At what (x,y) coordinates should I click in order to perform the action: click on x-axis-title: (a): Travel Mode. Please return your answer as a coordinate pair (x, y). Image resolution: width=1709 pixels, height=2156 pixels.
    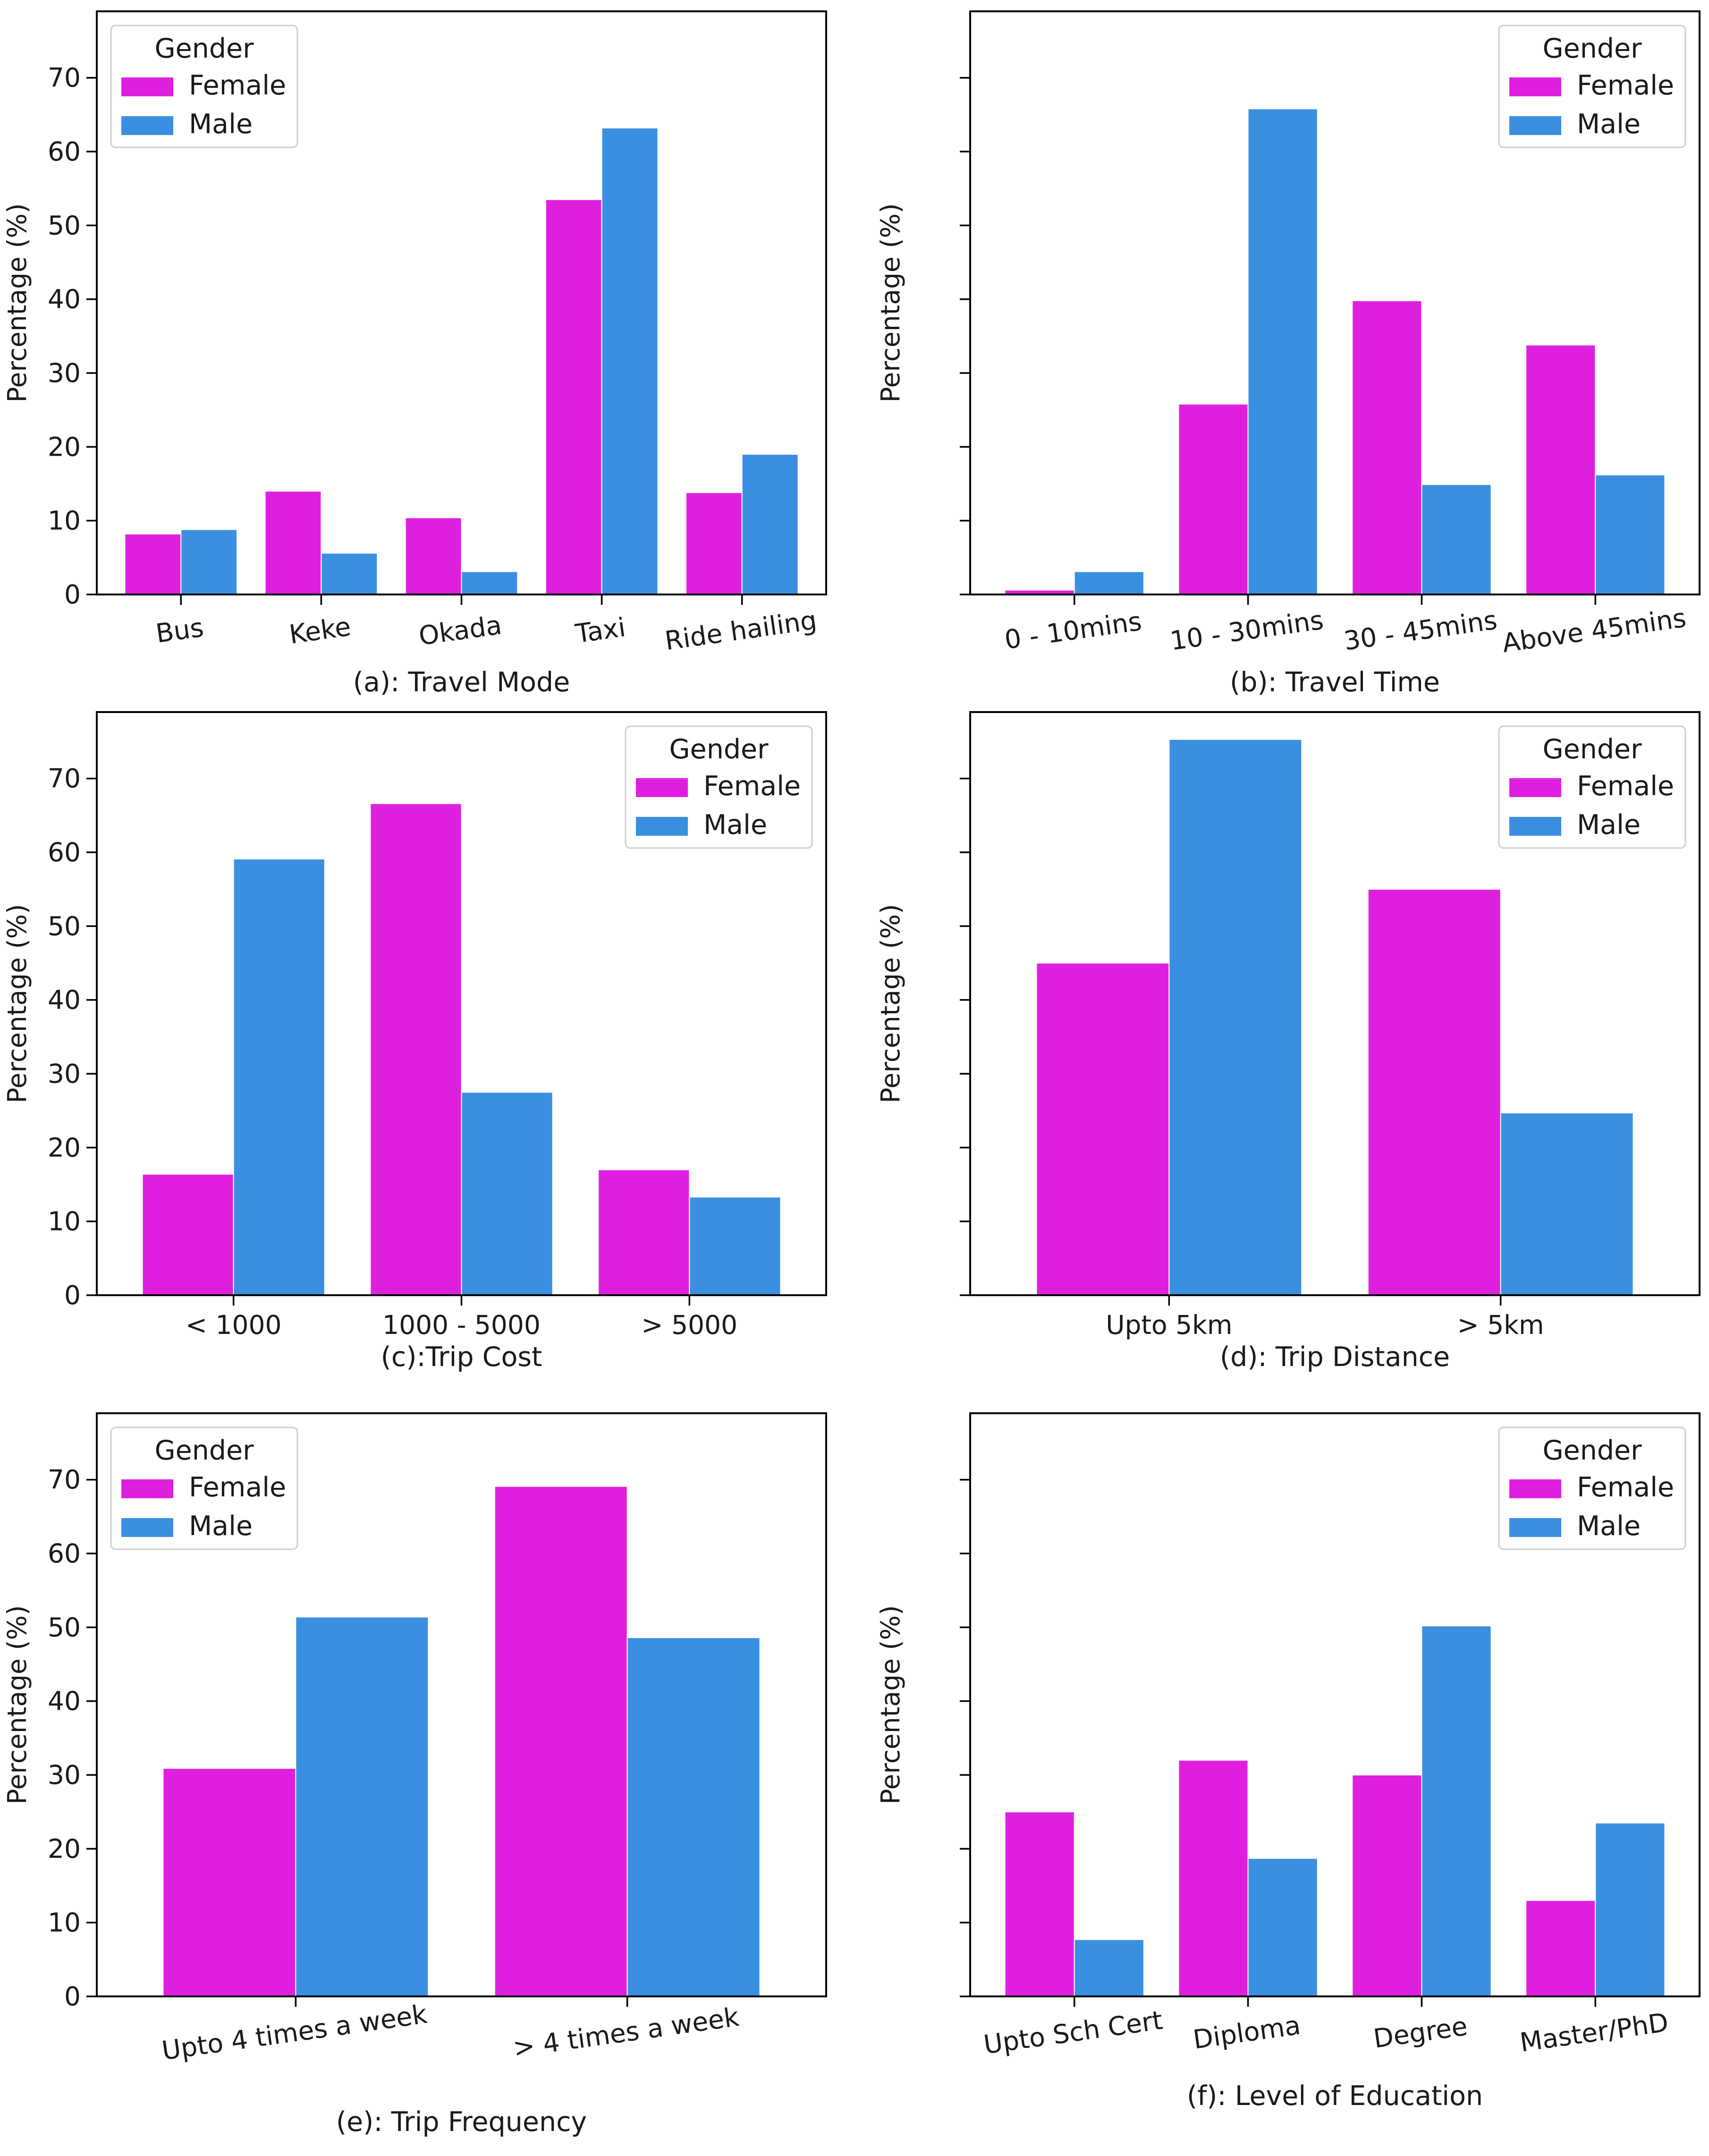
    Looking at the image, I should click on (462, 683).